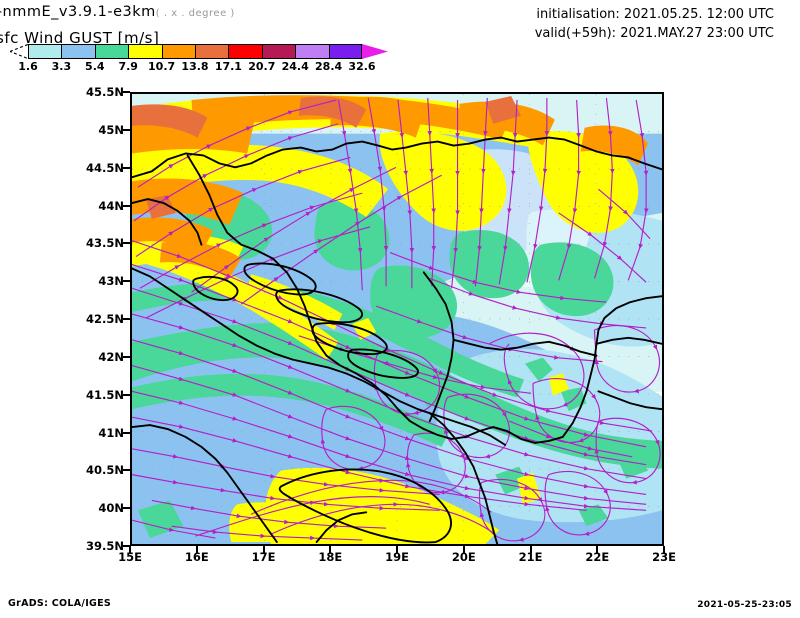 This screenshot has width=800, height=618. Describe the element at coordinates (105, 92) in the screenshot. I see `y-axis-label: 45.5N` at that location.